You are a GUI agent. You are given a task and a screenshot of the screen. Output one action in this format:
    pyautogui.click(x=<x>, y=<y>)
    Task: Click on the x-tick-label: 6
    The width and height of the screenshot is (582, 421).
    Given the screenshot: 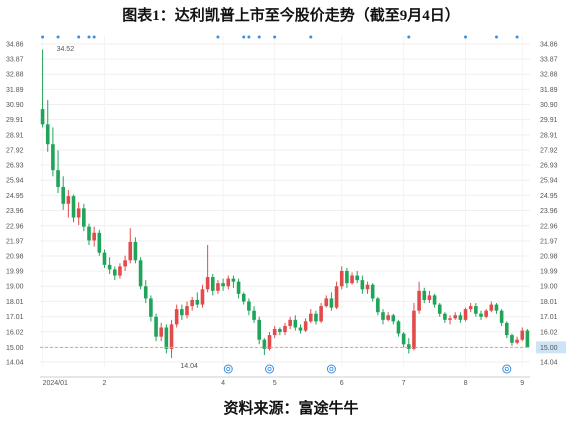 What is the action you would take?
    pyautogui.click(x=342, y=383)
    